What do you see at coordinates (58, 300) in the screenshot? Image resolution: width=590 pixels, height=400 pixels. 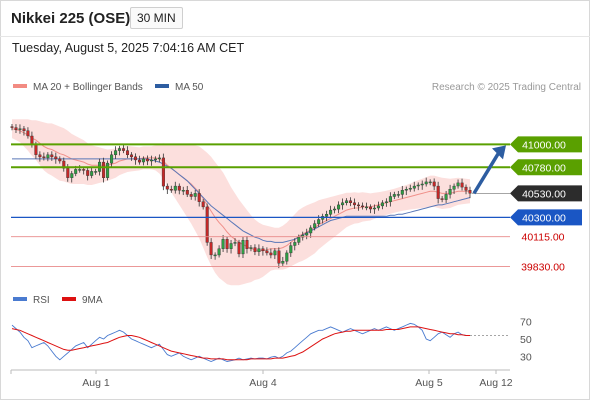 I see `rsi-legend: RSI 9MA` at bounding box center [58, 300].